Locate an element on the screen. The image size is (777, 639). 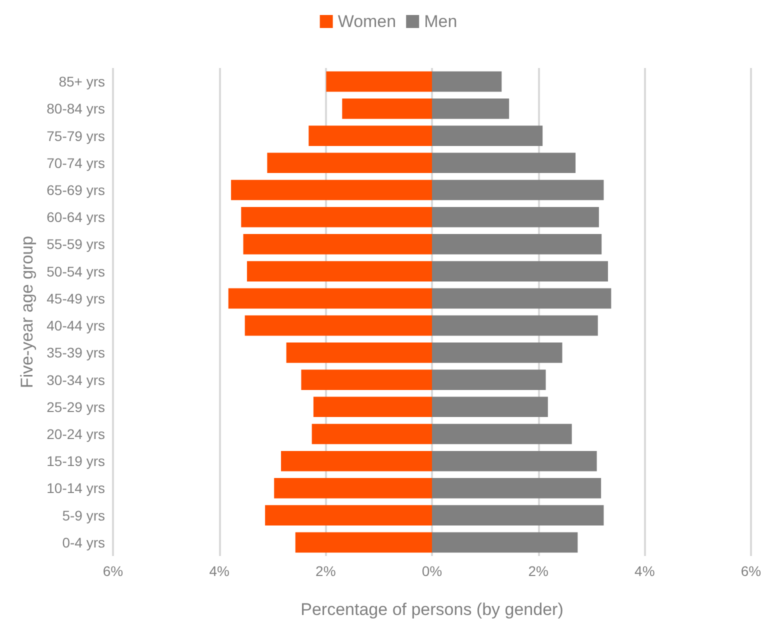
legend-label: Men is located at coordinates (441, 21).